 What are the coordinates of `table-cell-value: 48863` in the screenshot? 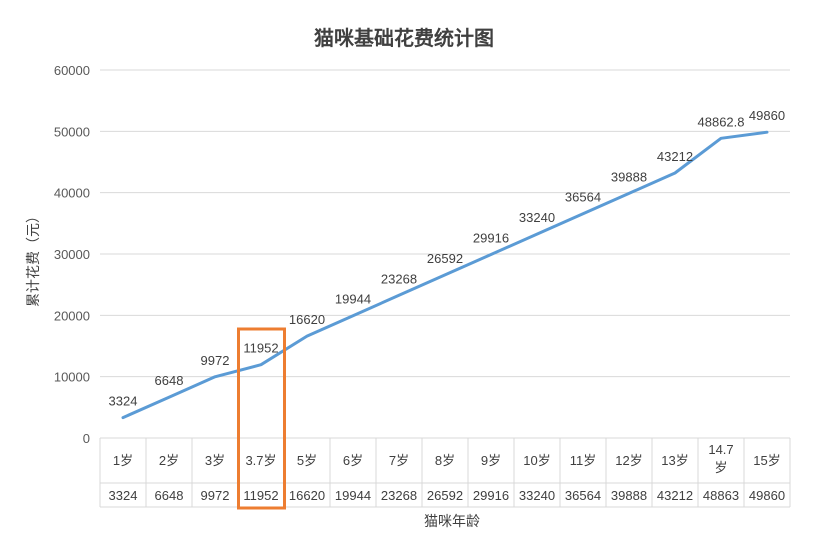 It's located at (721, 495).